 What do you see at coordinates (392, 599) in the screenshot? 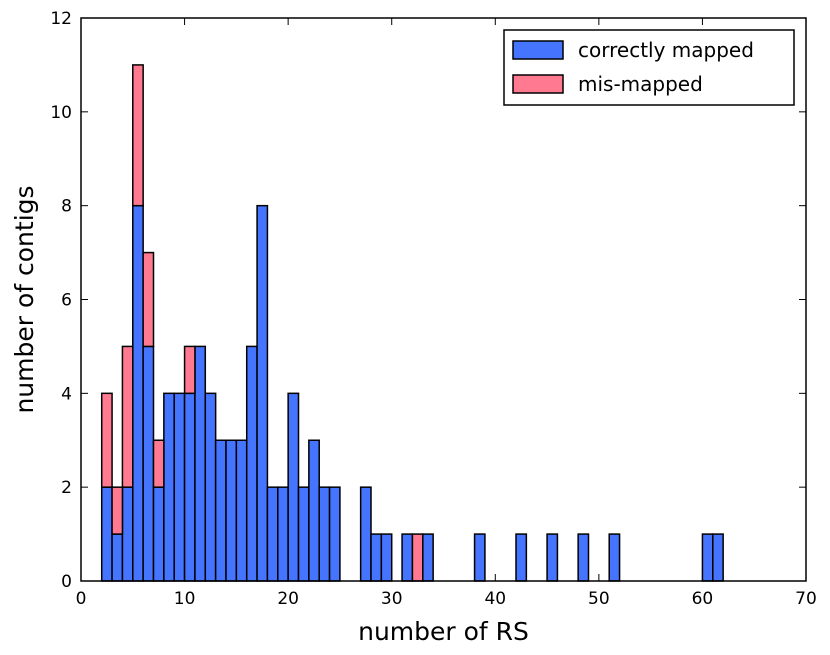
I see `x-tick-label: 30` at bounding box center [392, 599].